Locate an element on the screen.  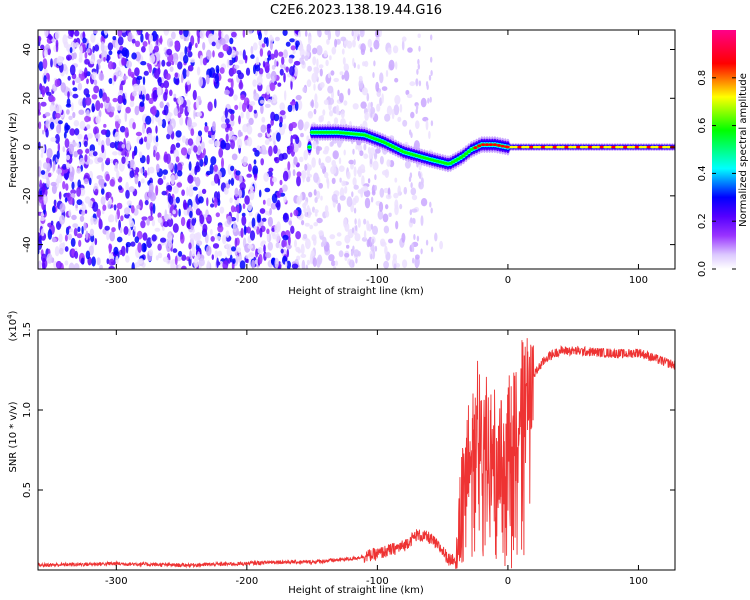
snr-x-tick-label: -200 is located at coordinates (247, 581).